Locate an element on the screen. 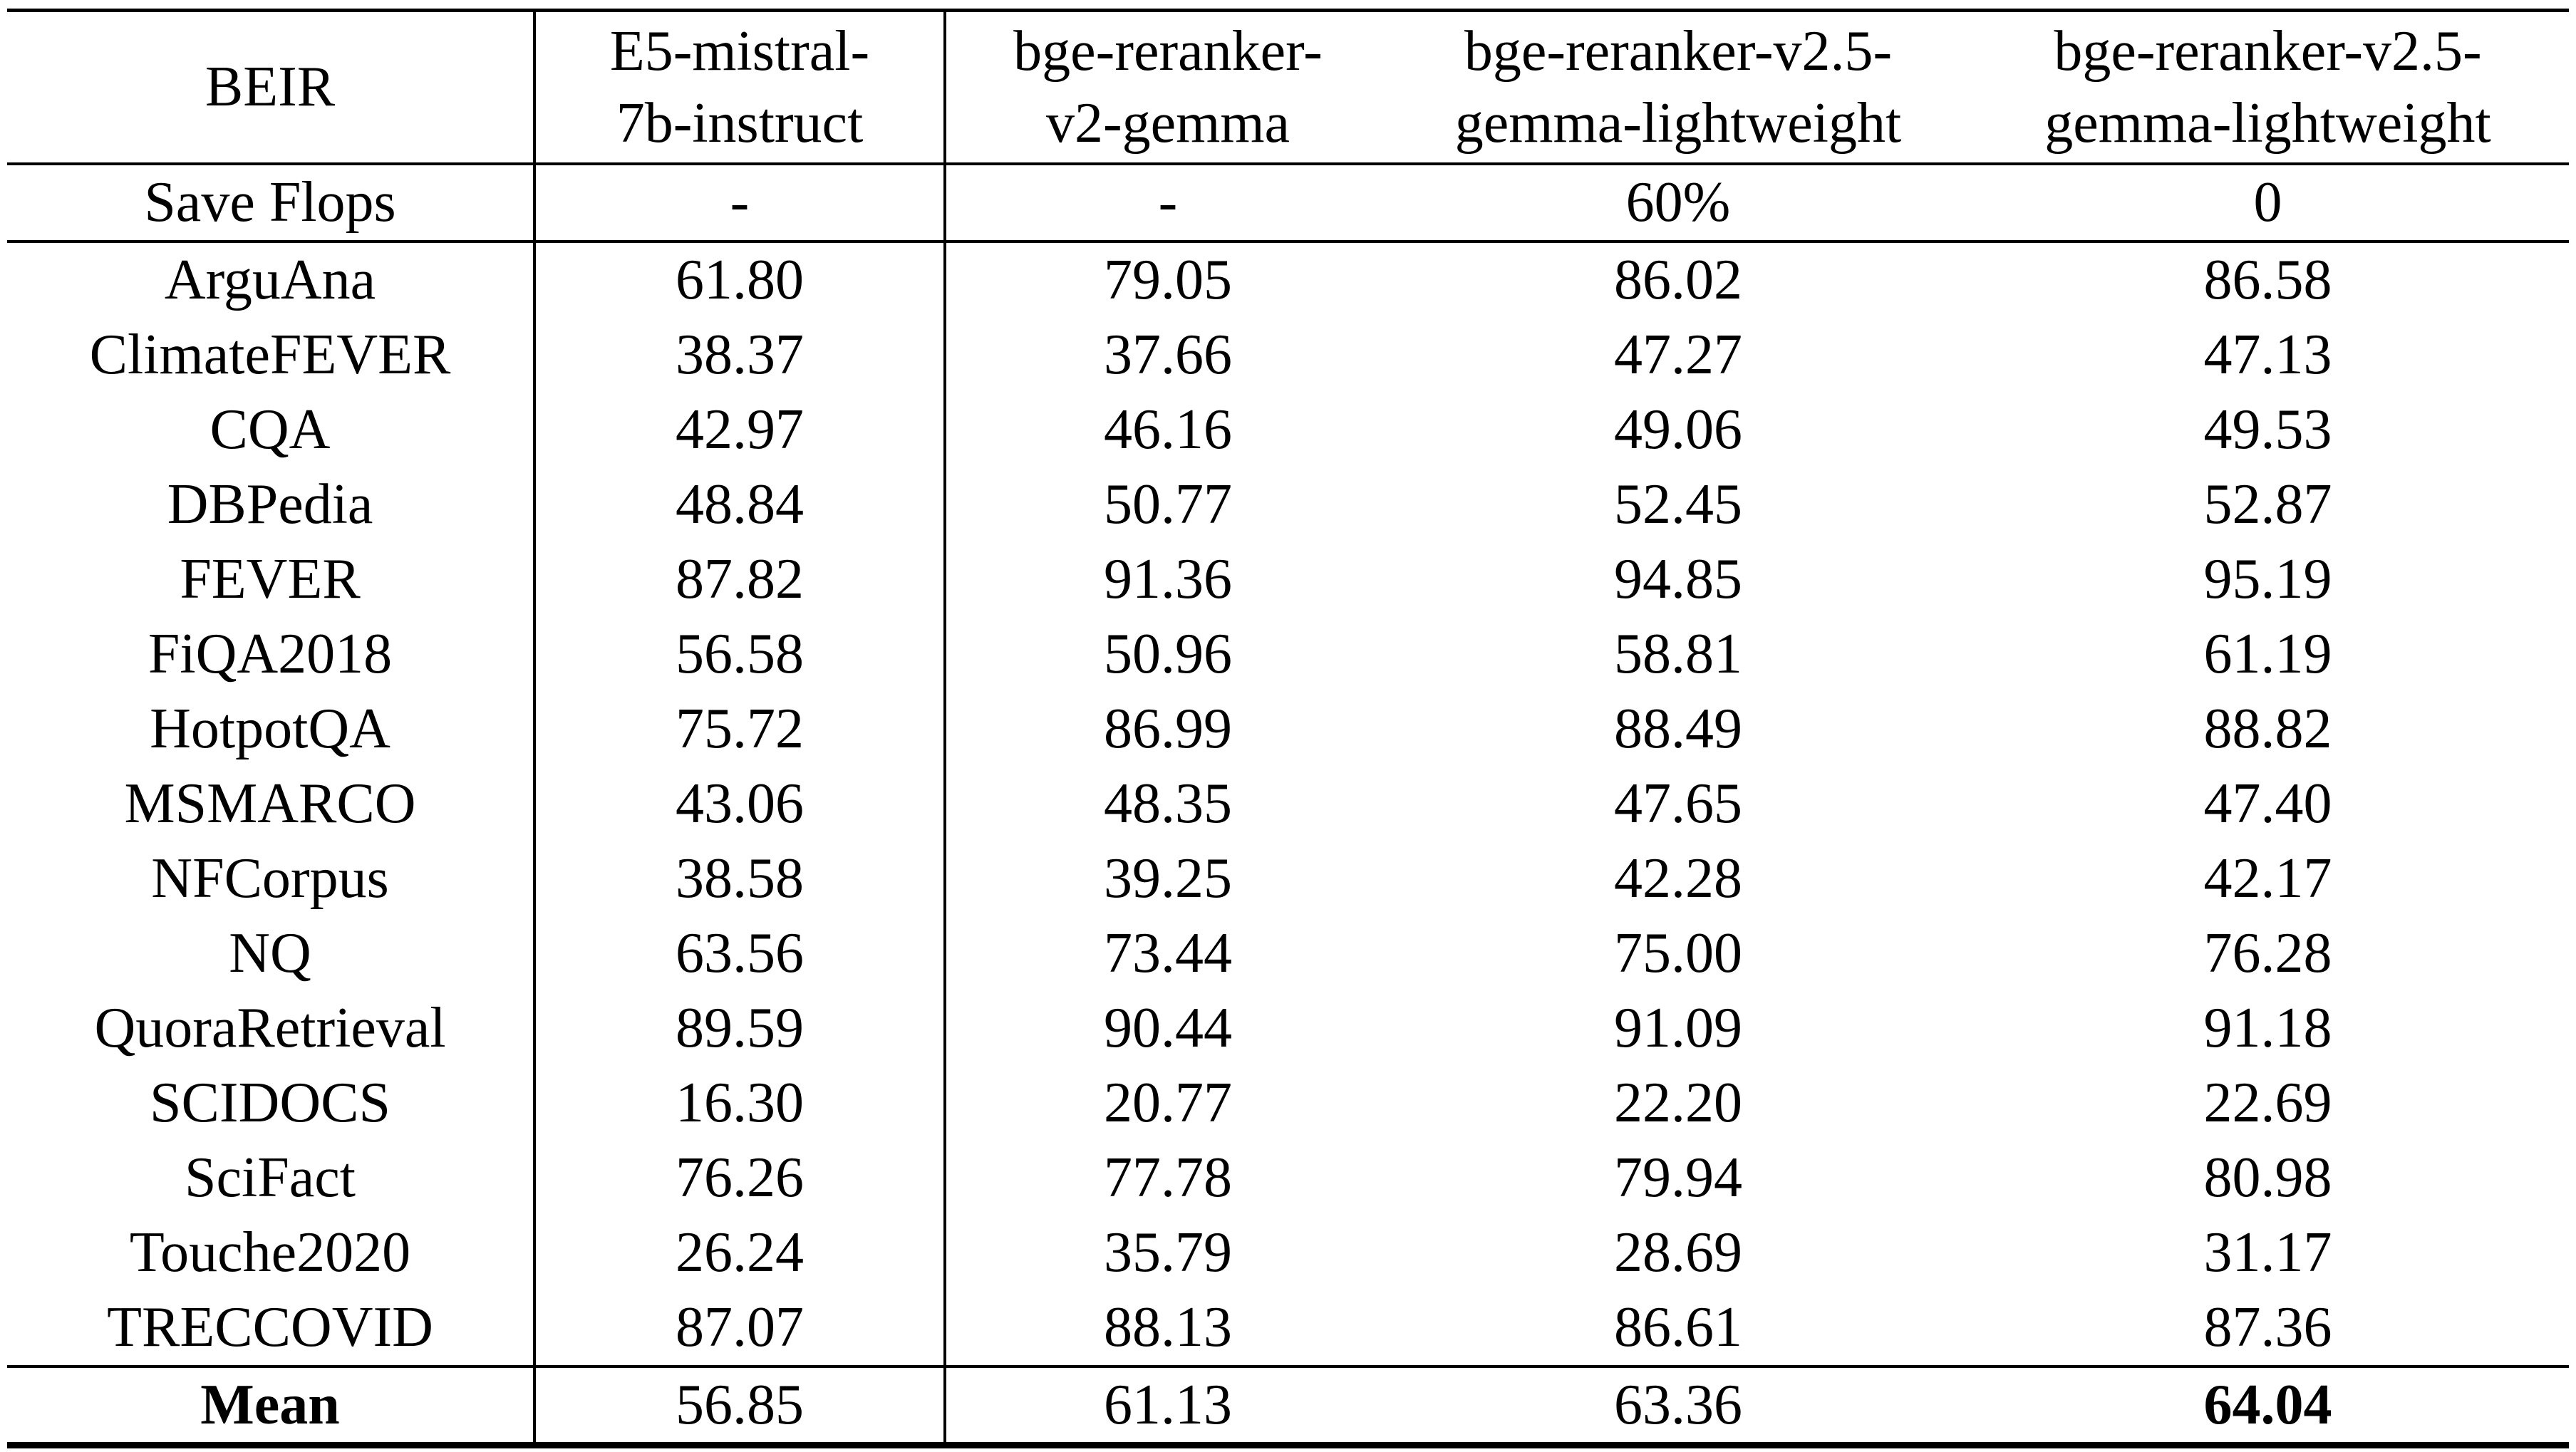 This screenshot has height=1452, width=2576. score-cell: 47.40 is located at coordinates (2267, 803).